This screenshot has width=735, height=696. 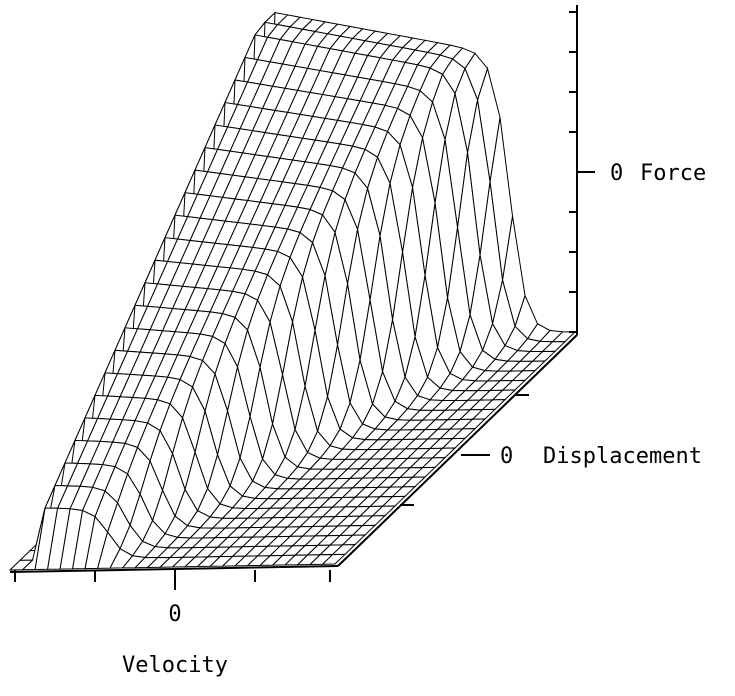 What do you see at coordinates (457, 450) in the screenshot?
I see `displacement-axis` at bounding box center [457, 450].